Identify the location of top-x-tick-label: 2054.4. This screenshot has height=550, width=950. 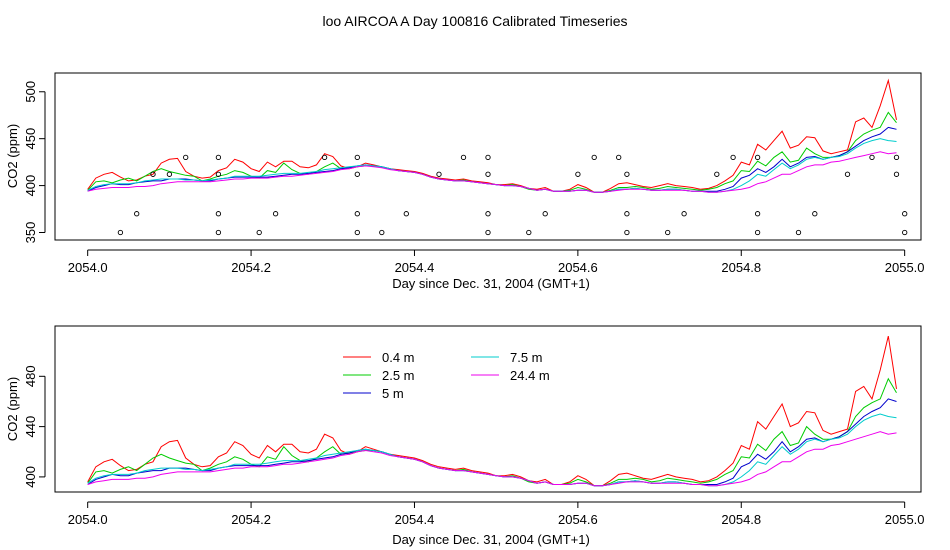
(415, 267).